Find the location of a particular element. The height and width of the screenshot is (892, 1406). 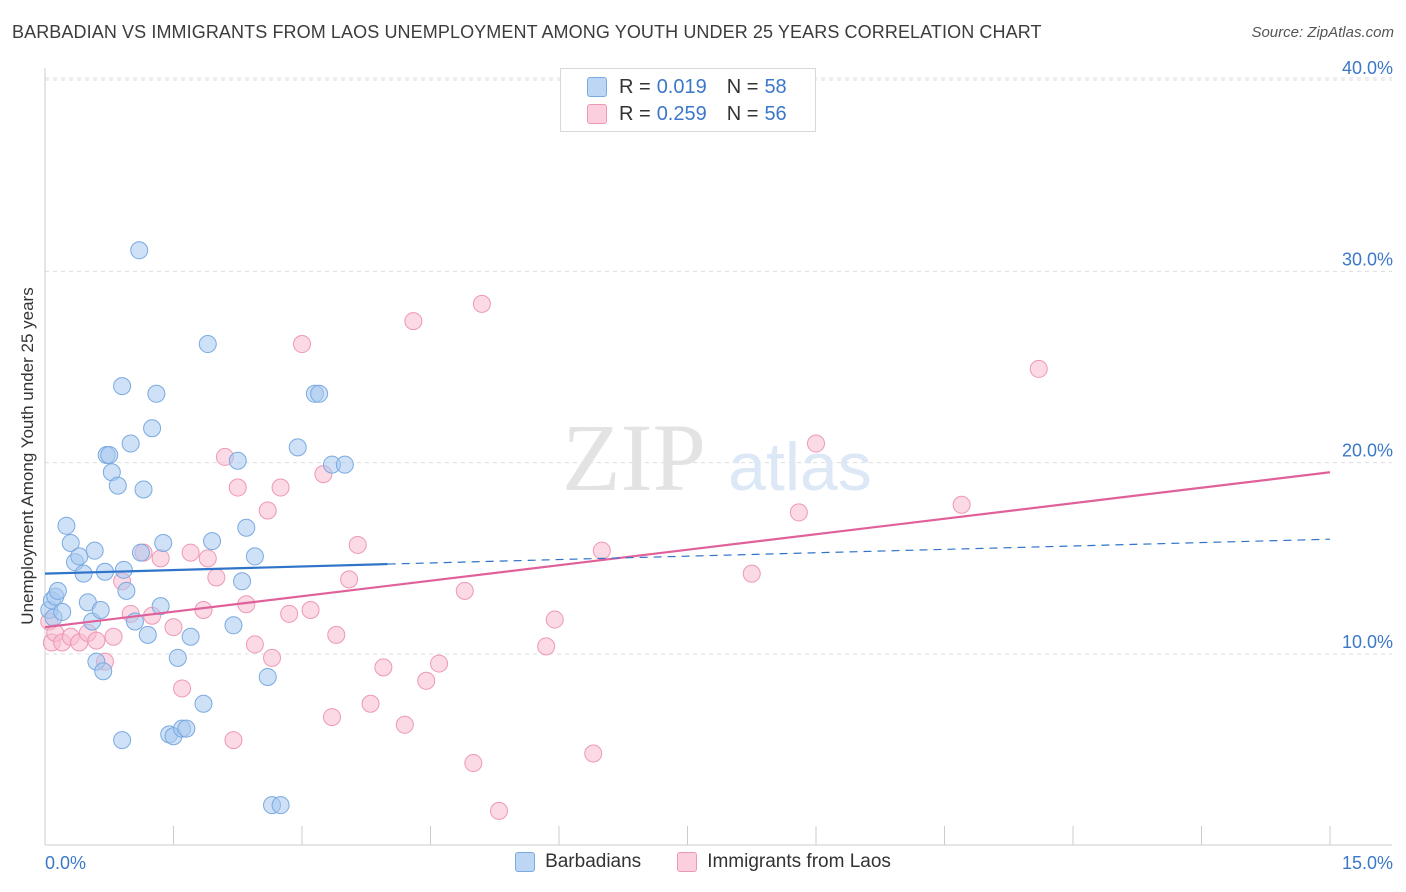

y-tick-label: 30.0% is located at coordinates (1367, 259).